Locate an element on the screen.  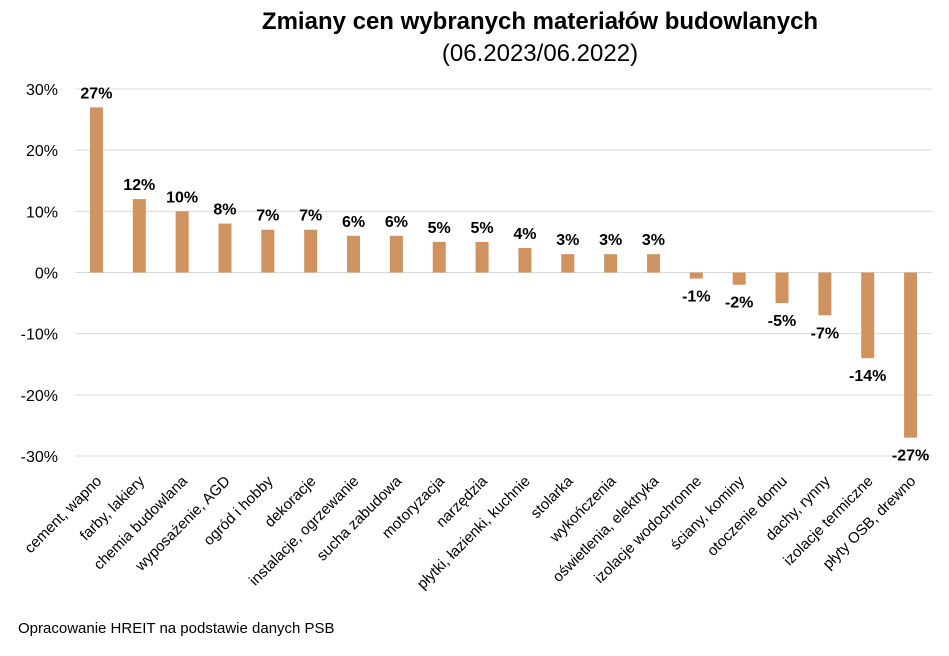
y-tick-label: 10% is located at coordinates (42, 212).